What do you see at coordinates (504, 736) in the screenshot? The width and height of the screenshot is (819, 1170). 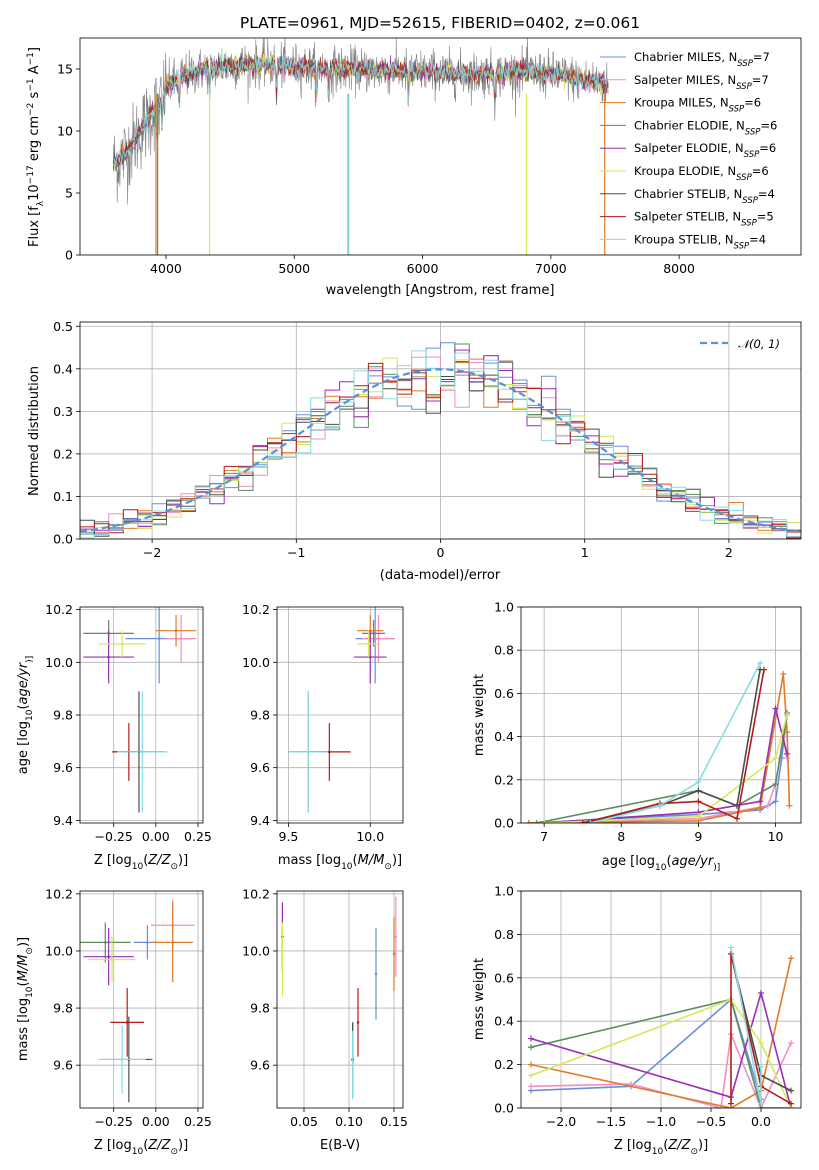 I see `y-tick-label: 0.4` at bounding box center [504, 736].